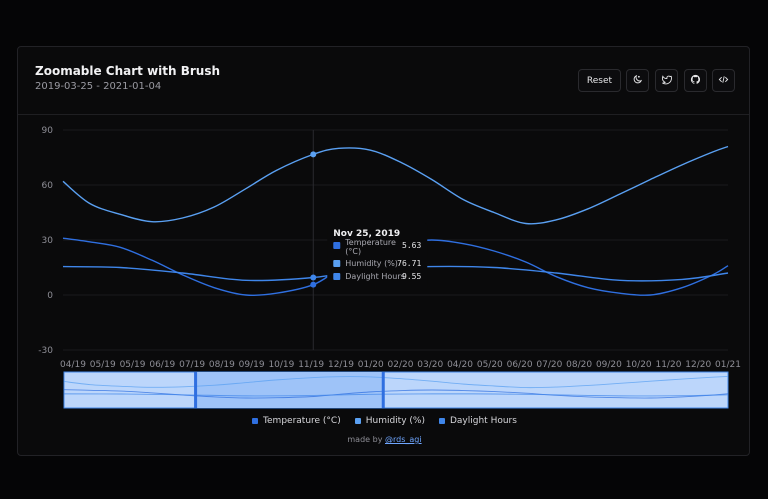 This screenshot has height=499, width=768. What do you see at coordinates (441, 421) in the screenshot?
I see `legend-swatch-daylight` at bounding box center [441, 421].